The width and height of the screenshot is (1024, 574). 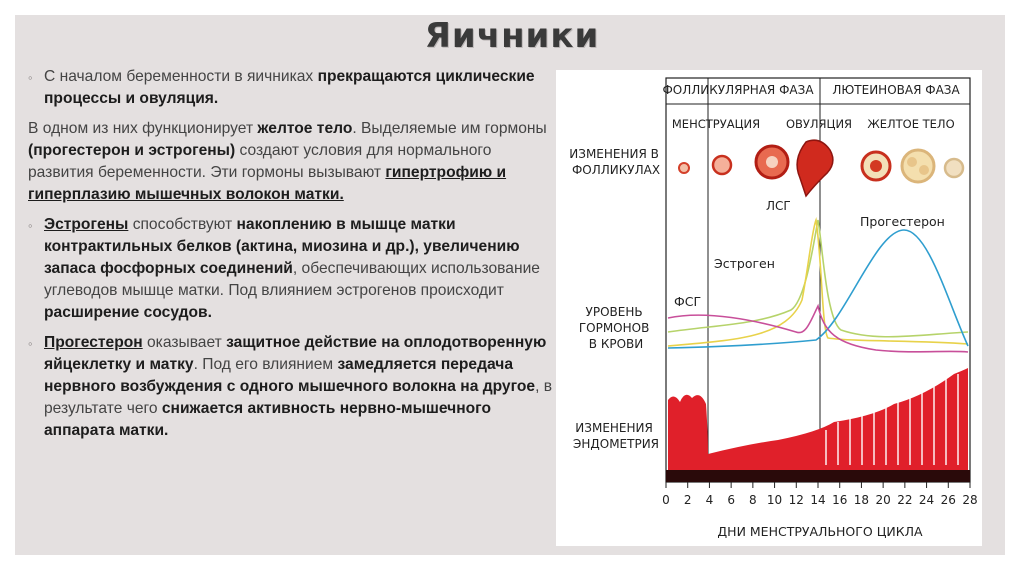 What do you see at coordinates (774, 500) in the screenshot?
I see `x-tick-label: 10` at bounding box center [774, 500].